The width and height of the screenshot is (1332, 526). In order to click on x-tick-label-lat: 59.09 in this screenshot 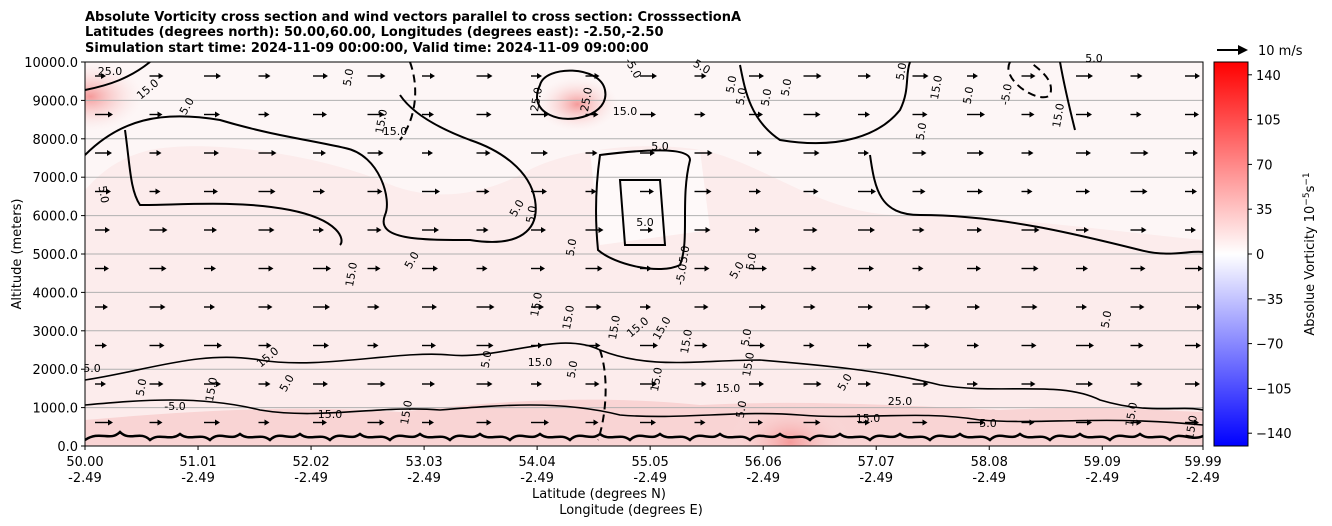, I will do `click(1102, 462)`.